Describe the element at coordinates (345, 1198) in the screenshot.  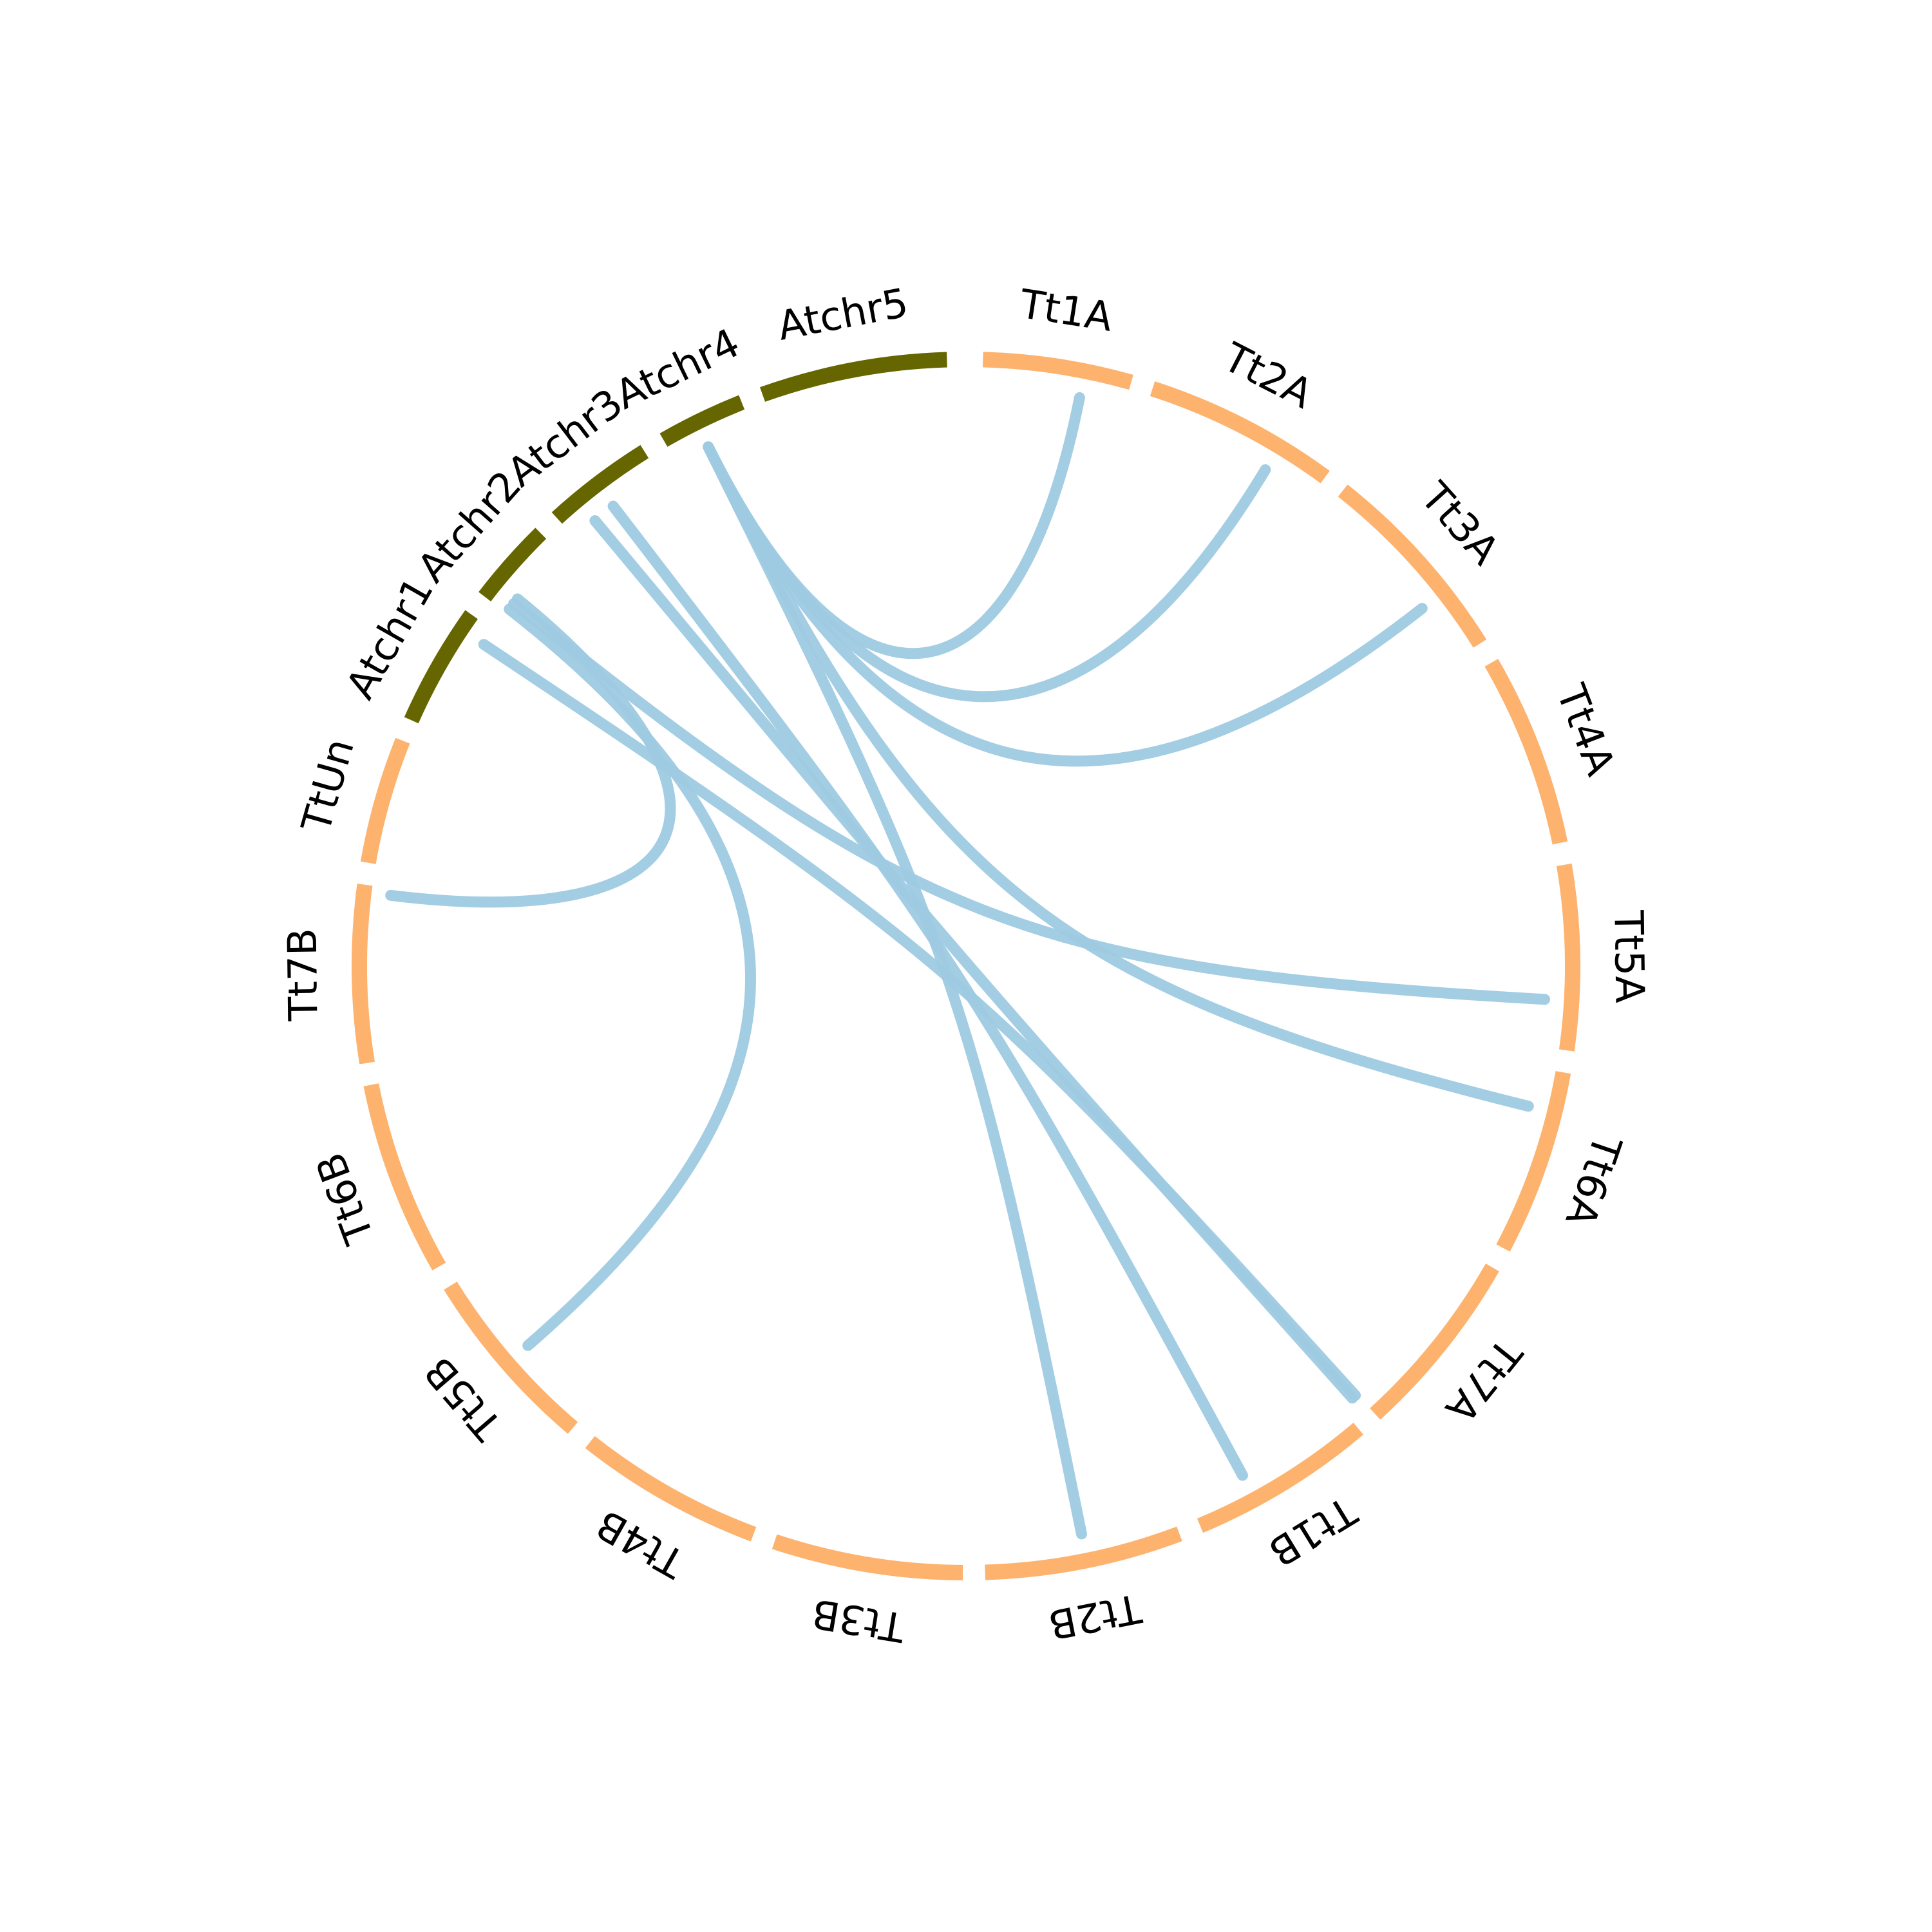
I see `segment-label-tt6b: Tt6B` at that location.